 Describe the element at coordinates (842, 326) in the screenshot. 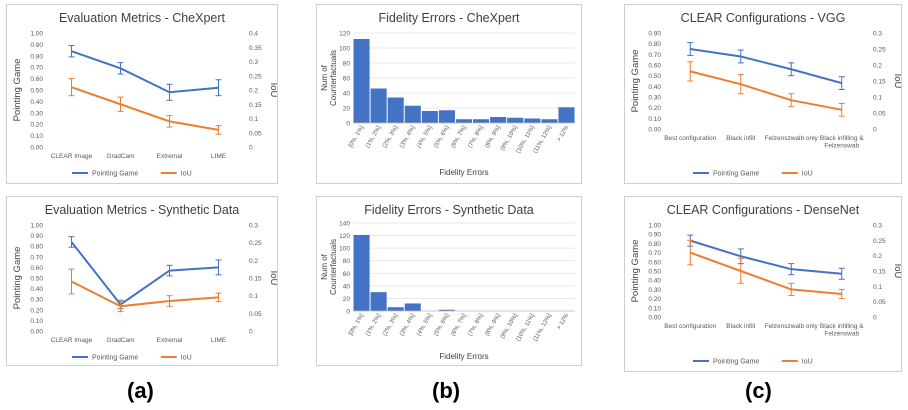

I see `x-tick-label-line: Black infilling &` at that location.